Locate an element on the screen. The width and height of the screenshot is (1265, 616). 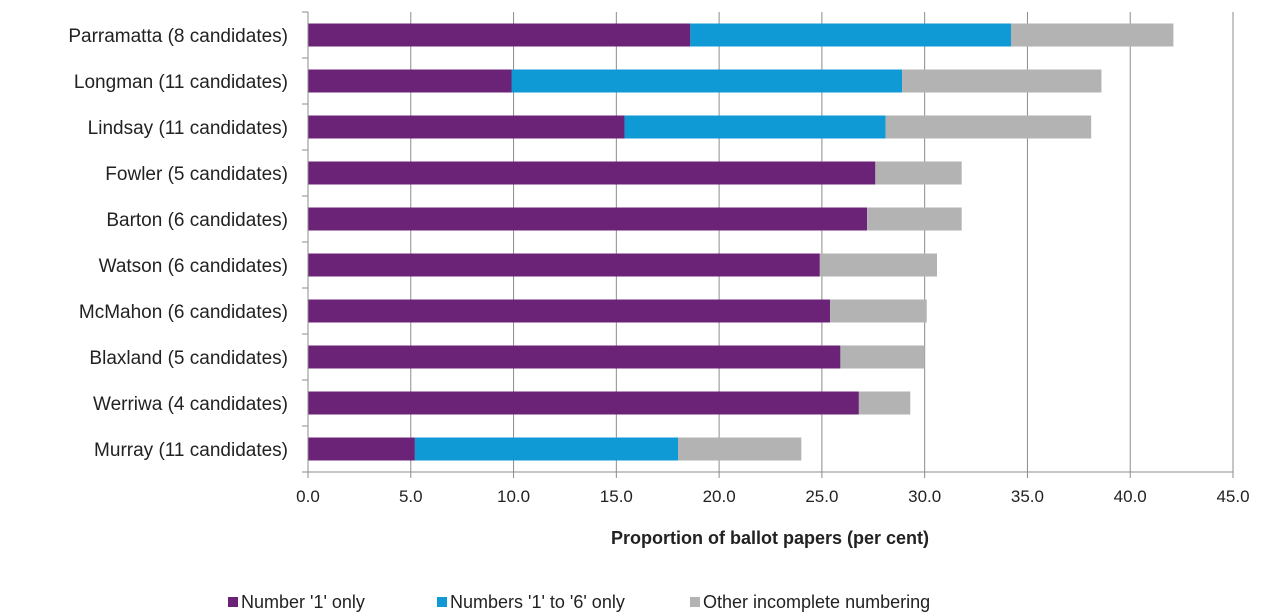
category-label: Watson (6 candidates) is located at coordinates (193, 266).